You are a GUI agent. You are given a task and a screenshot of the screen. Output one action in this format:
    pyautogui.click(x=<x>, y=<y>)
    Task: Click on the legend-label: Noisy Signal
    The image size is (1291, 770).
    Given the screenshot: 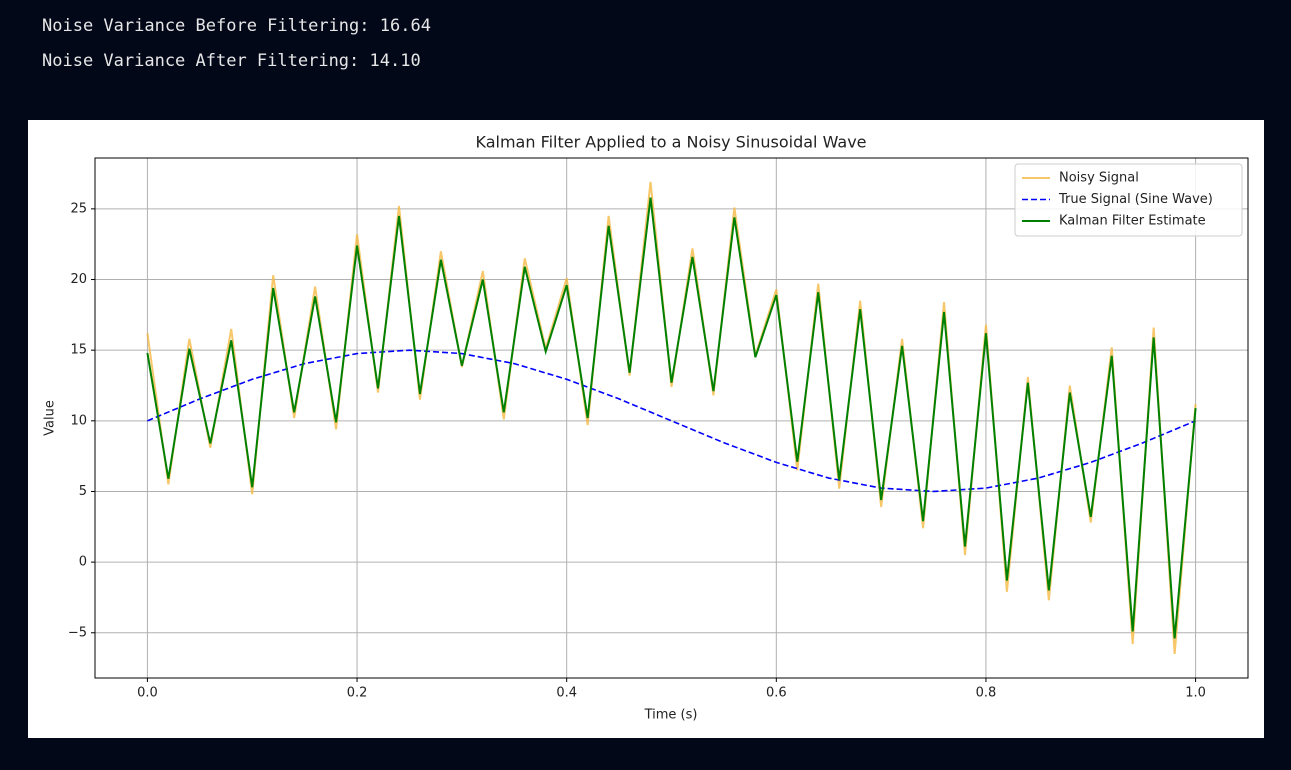 What is the action you would take?
    pyautogui.click(x=1099, y=178)
    